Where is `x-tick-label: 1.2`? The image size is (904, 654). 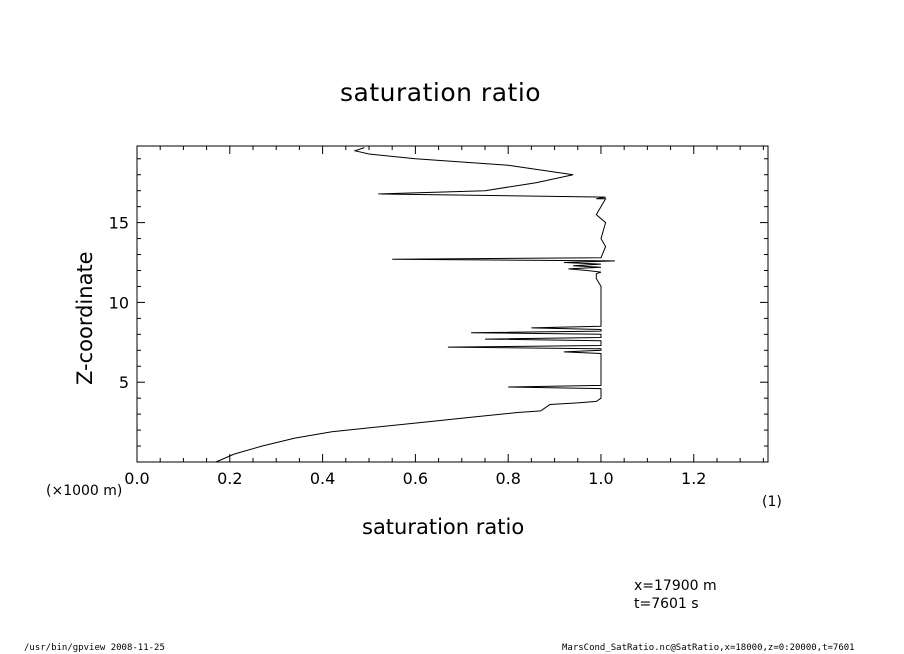
x-tick-label: 1.2 is located at coordinates (693, 478).